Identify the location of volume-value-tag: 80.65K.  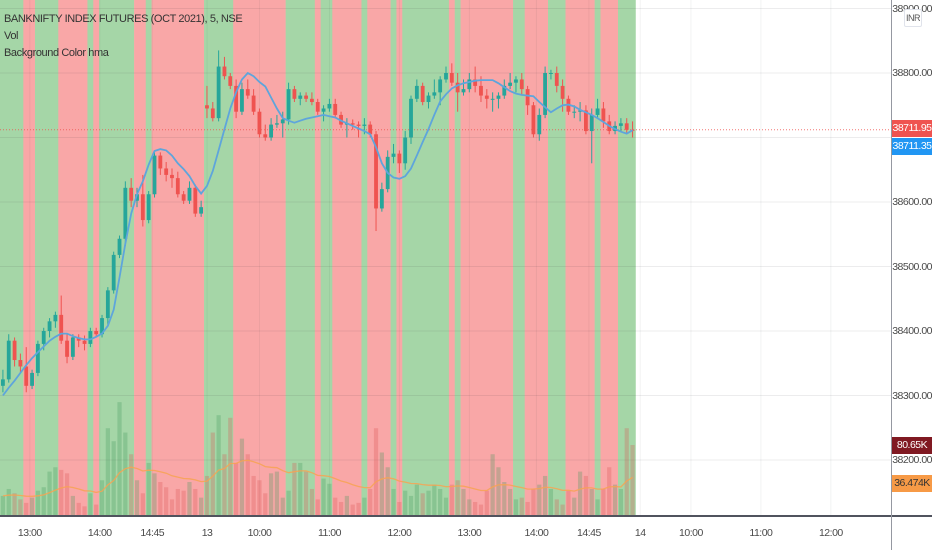
(912, 445).